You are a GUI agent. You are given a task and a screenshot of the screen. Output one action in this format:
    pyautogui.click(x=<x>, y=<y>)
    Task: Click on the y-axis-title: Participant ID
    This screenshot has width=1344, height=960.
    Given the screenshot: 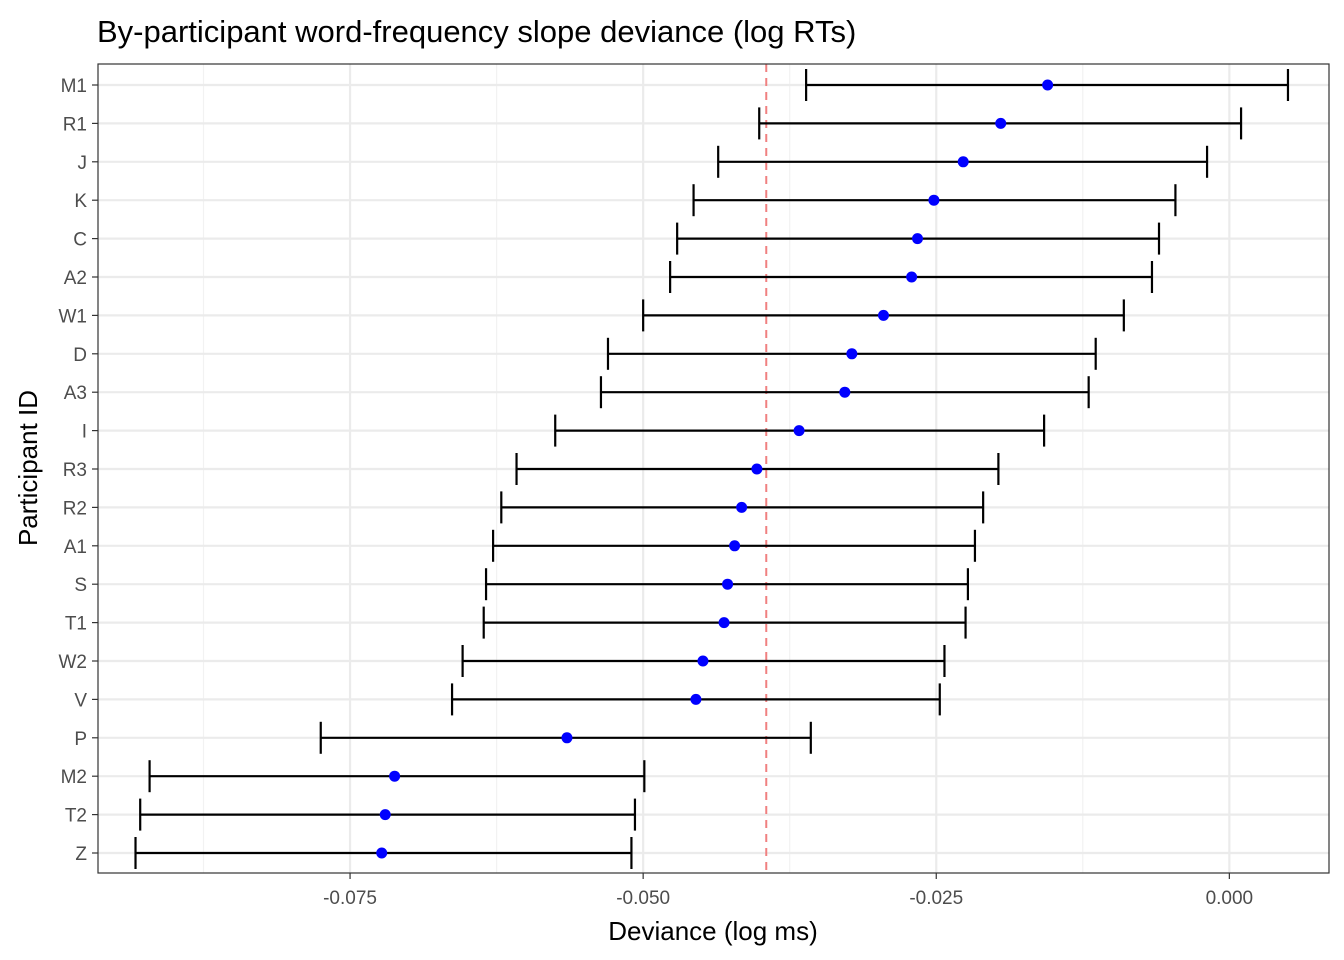 What is the action you would take?
    pyautogui.click(x=28, y=468)
    